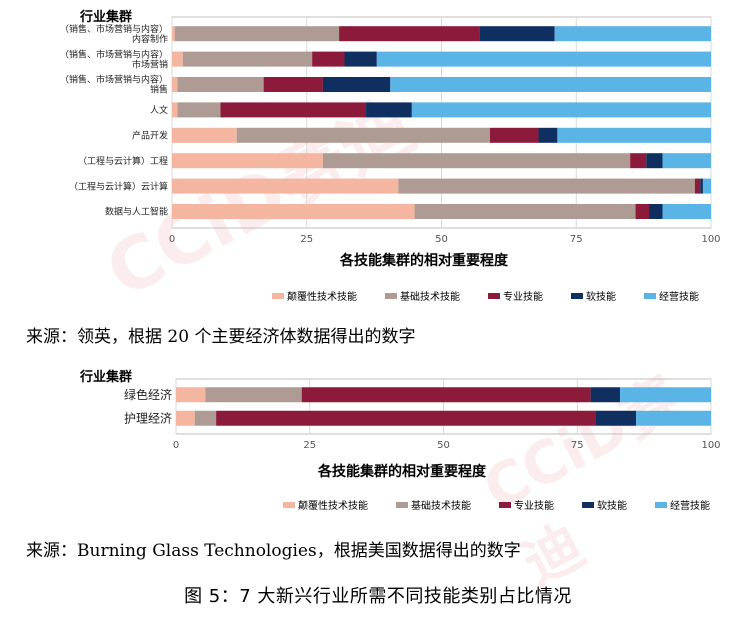 This screenshot has width=756, height=618. What do you see at coordinates (402, 472) in the screenshot?
I see `chart2-x-axis-title: 各技能集群的相对重要程度` at bounding box center [402, 472].